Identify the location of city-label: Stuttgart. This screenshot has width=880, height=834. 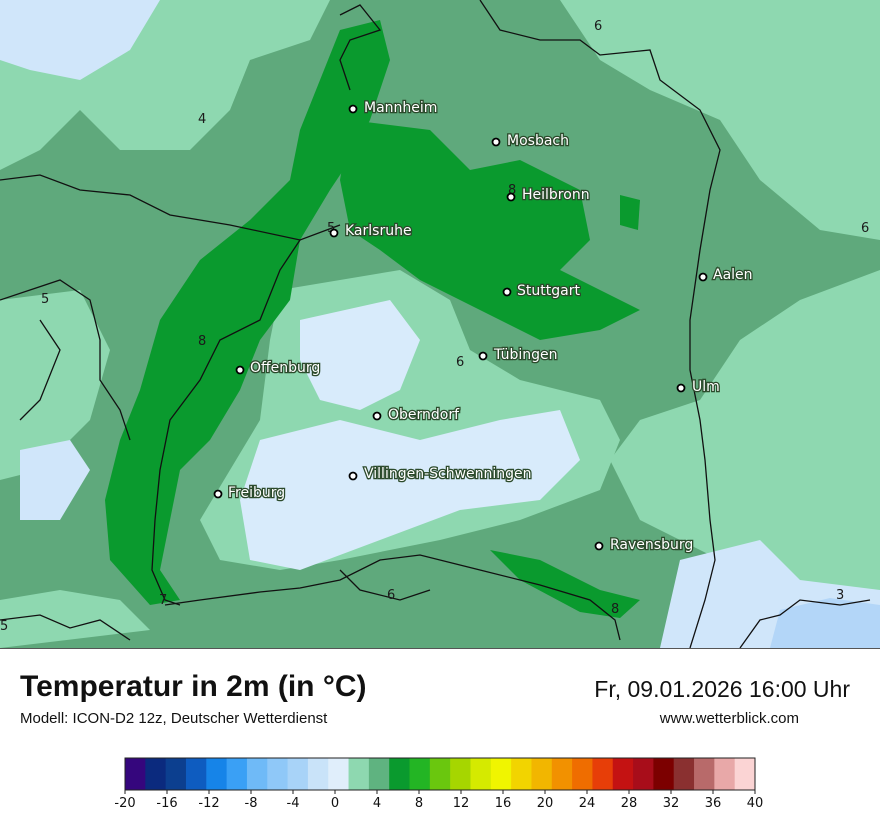
(548, 291).